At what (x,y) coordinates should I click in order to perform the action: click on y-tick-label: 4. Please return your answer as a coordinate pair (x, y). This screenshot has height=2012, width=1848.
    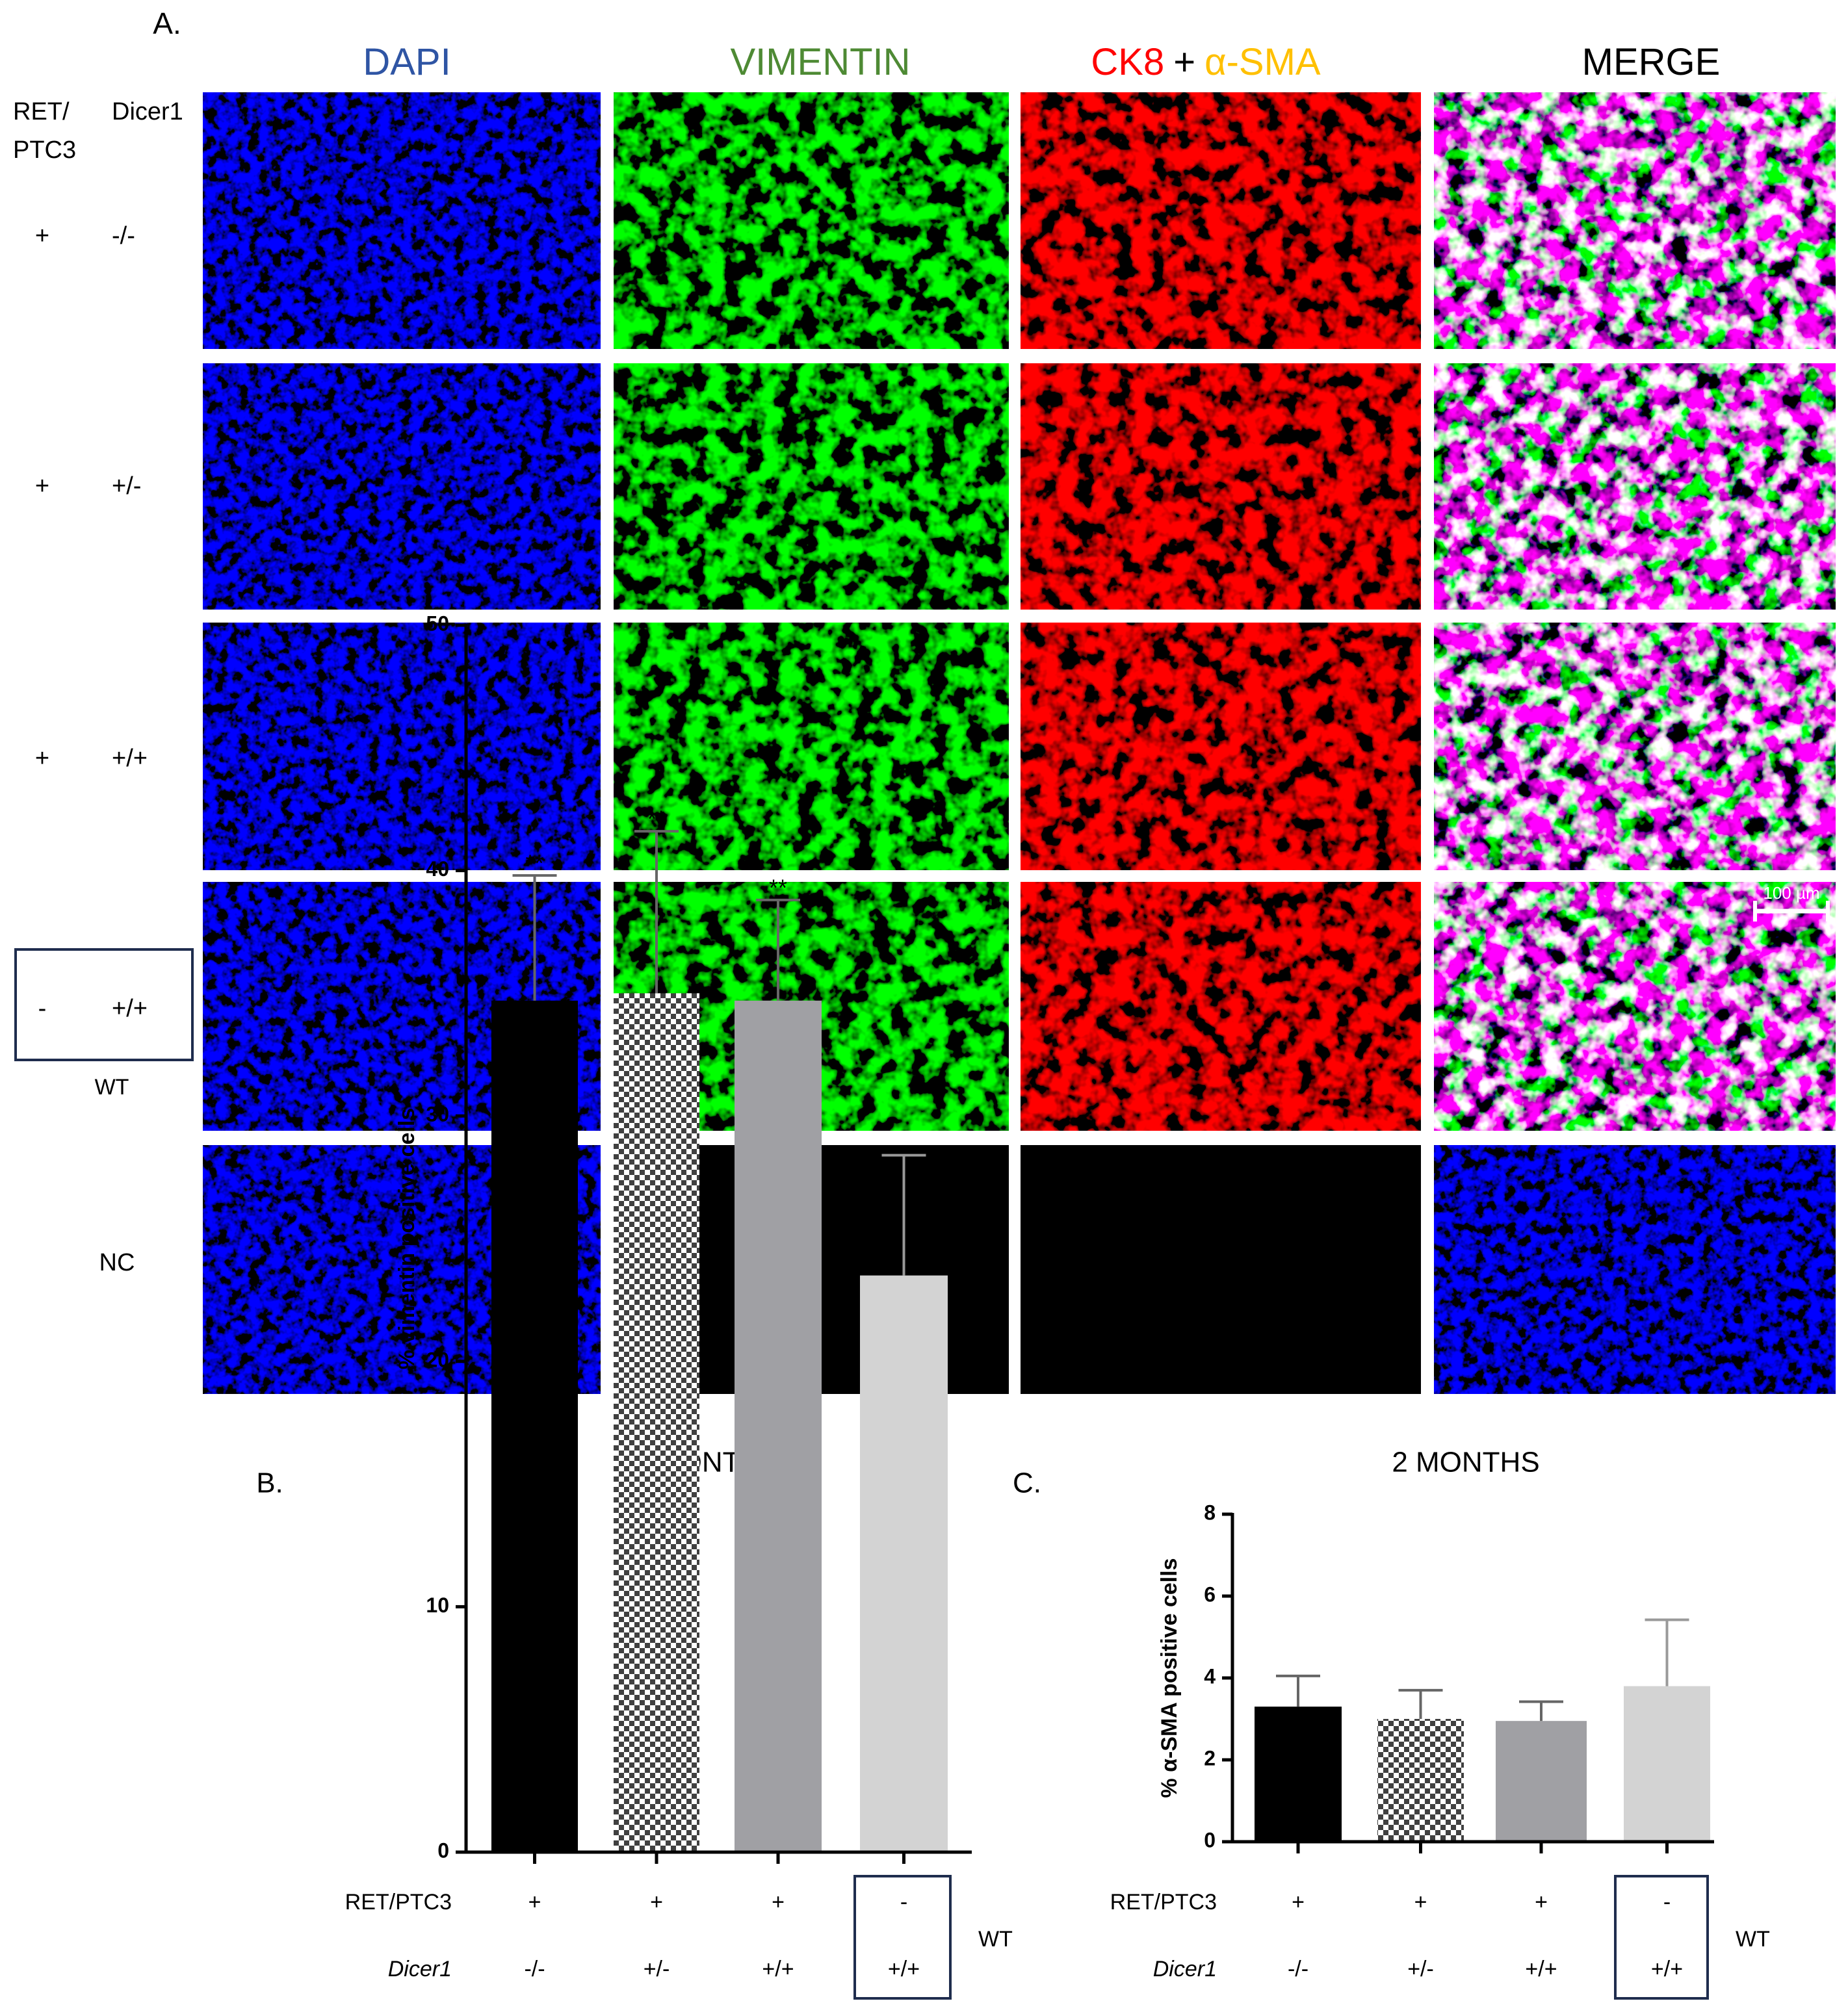
    Looking at the image, I should click on (1210, 1676).